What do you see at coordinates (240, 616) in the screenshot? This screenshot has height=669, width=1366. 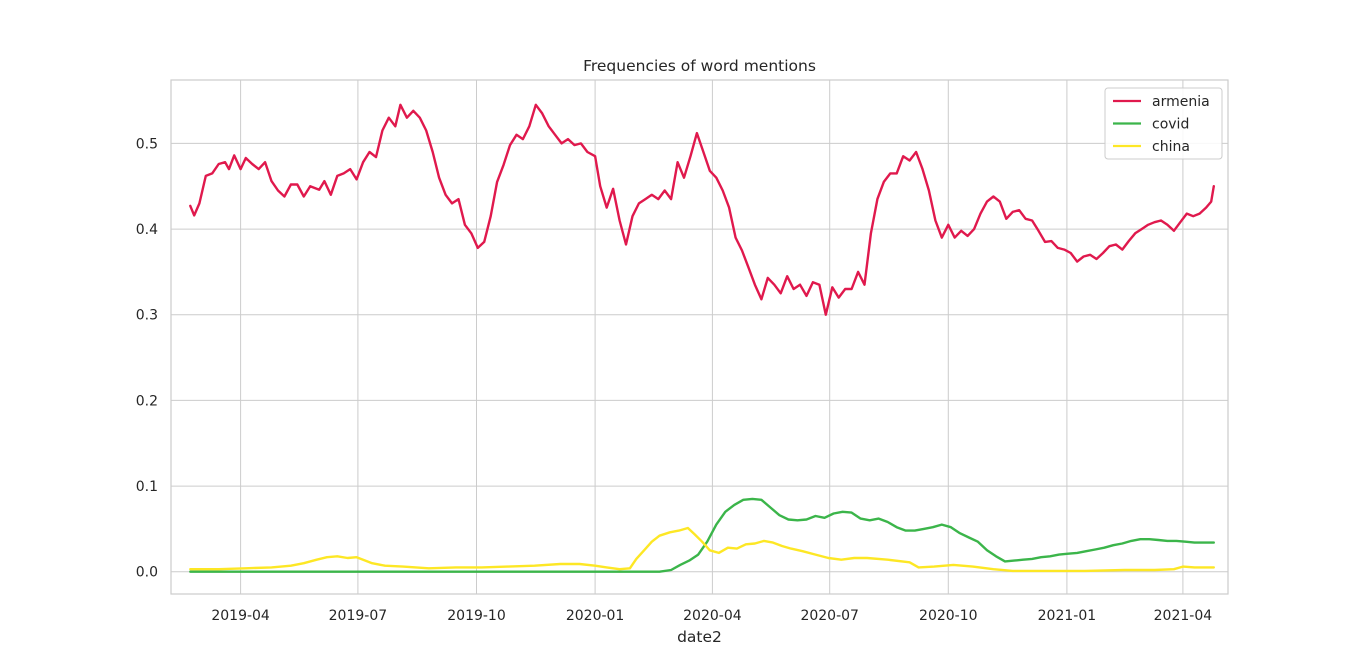 I see `x-tick-label: 2019-04` at bounding box center [240, 616].